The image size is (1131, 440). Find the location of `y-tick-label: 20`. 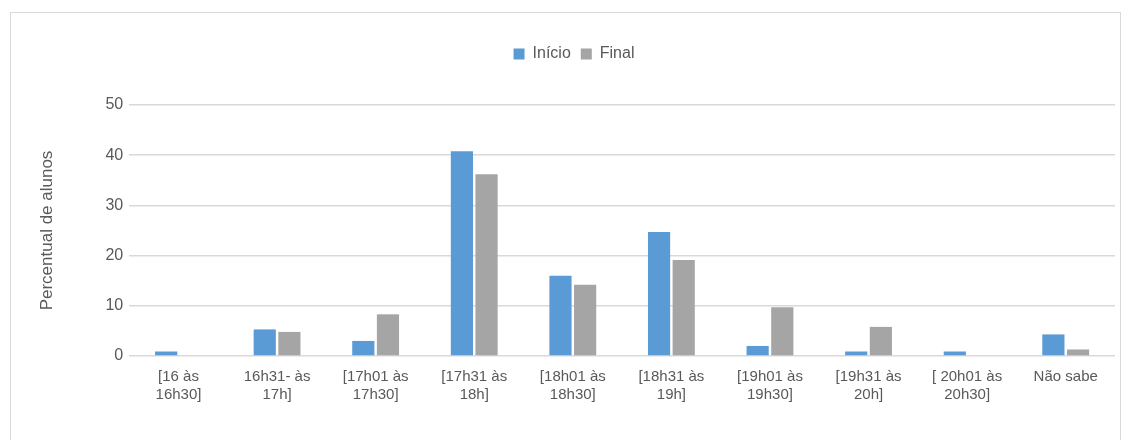

y-tick-label: 20 is located at coordinates (114, 255).